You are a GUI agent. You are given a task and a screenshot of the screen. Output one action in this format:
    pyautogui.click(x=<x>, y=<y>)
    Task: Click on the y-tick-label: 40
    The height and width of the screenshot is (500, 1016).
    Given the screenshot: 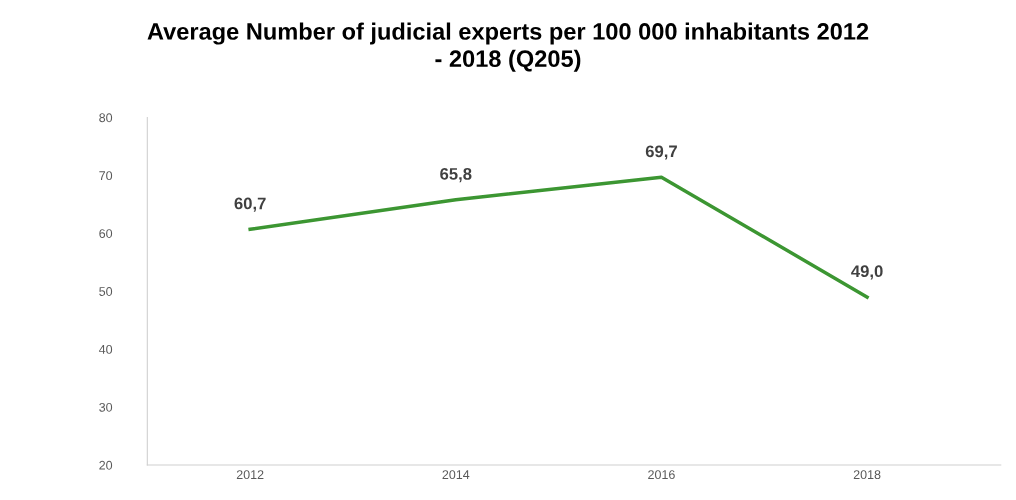 What is the action you would take?
    pyautogui.click(x=105, y=349)
    